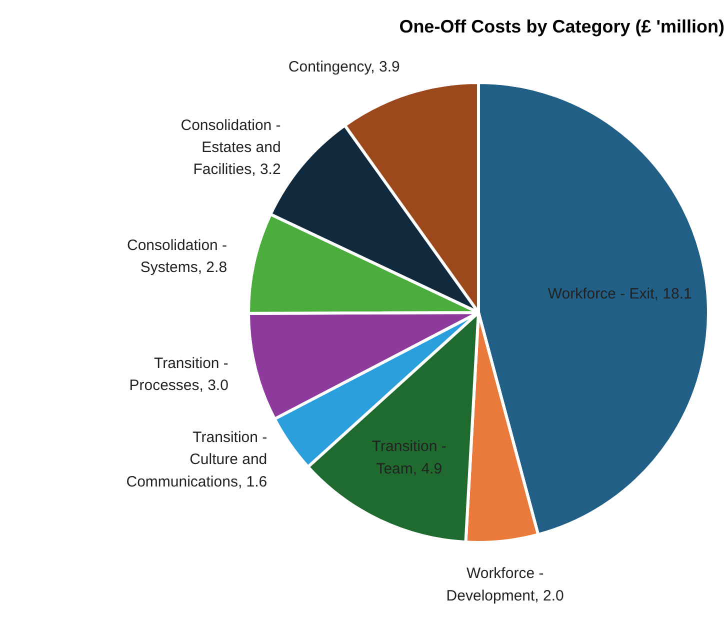 The image size is (728, 624). What do you see at coordinates (620, 293) in the screenshot?
I see `slice-label: Workforce - Exit, 18.1` at bounding box center [620, 293].